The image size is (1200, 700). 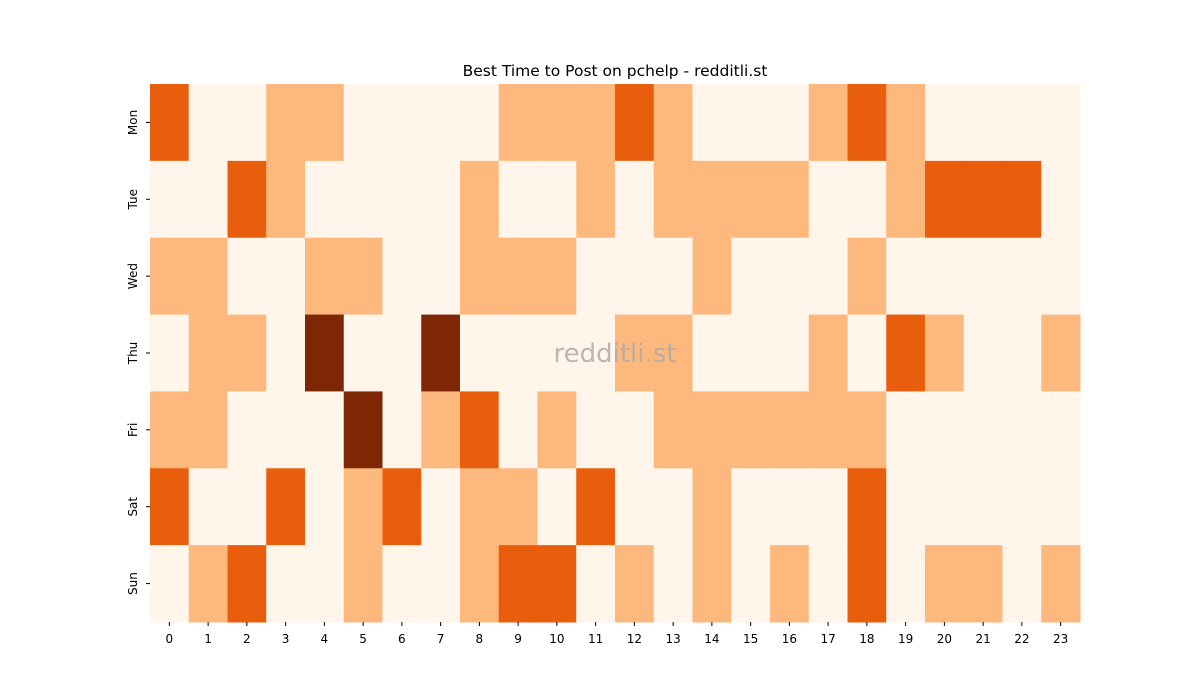 I want to click on x-tick-label: 15, so click(x=750, y=639).